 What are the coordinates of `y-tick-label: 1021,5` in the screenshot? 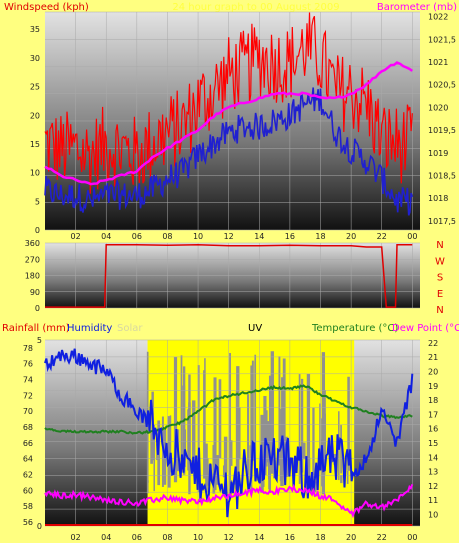 It's located at (442, 39).